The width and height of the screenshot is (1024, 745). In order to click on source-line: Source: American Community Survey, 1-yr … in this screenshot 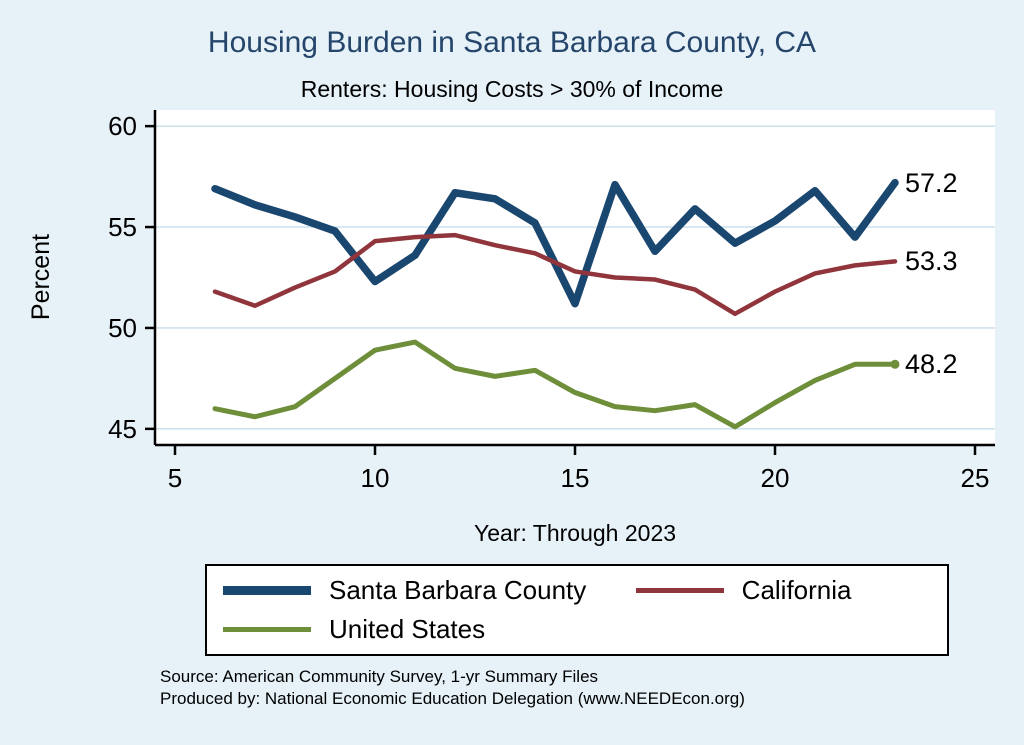, I will do `click(379, 676)`.